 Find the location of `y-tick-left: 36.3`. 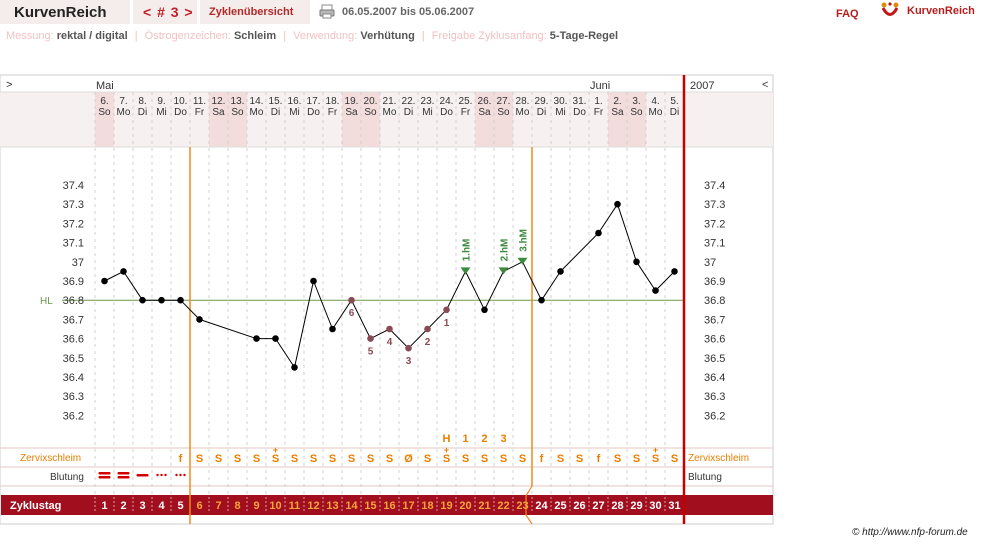

y-tick-left: 36.3 is located at coordinates (73, 397).